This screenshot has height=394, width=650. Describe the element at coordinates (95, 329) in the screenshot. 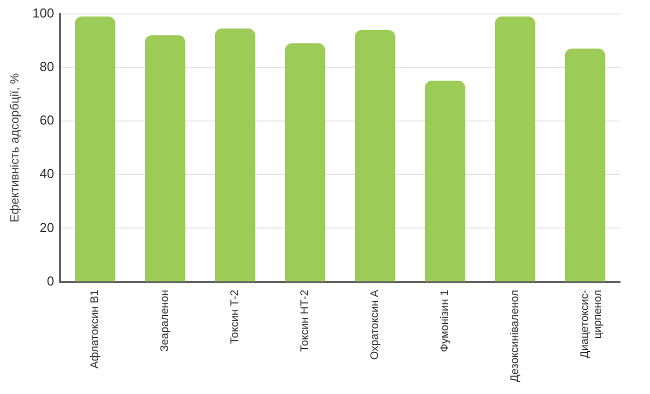

I see `x-tick-label: Афлатоксин B1` at that location.